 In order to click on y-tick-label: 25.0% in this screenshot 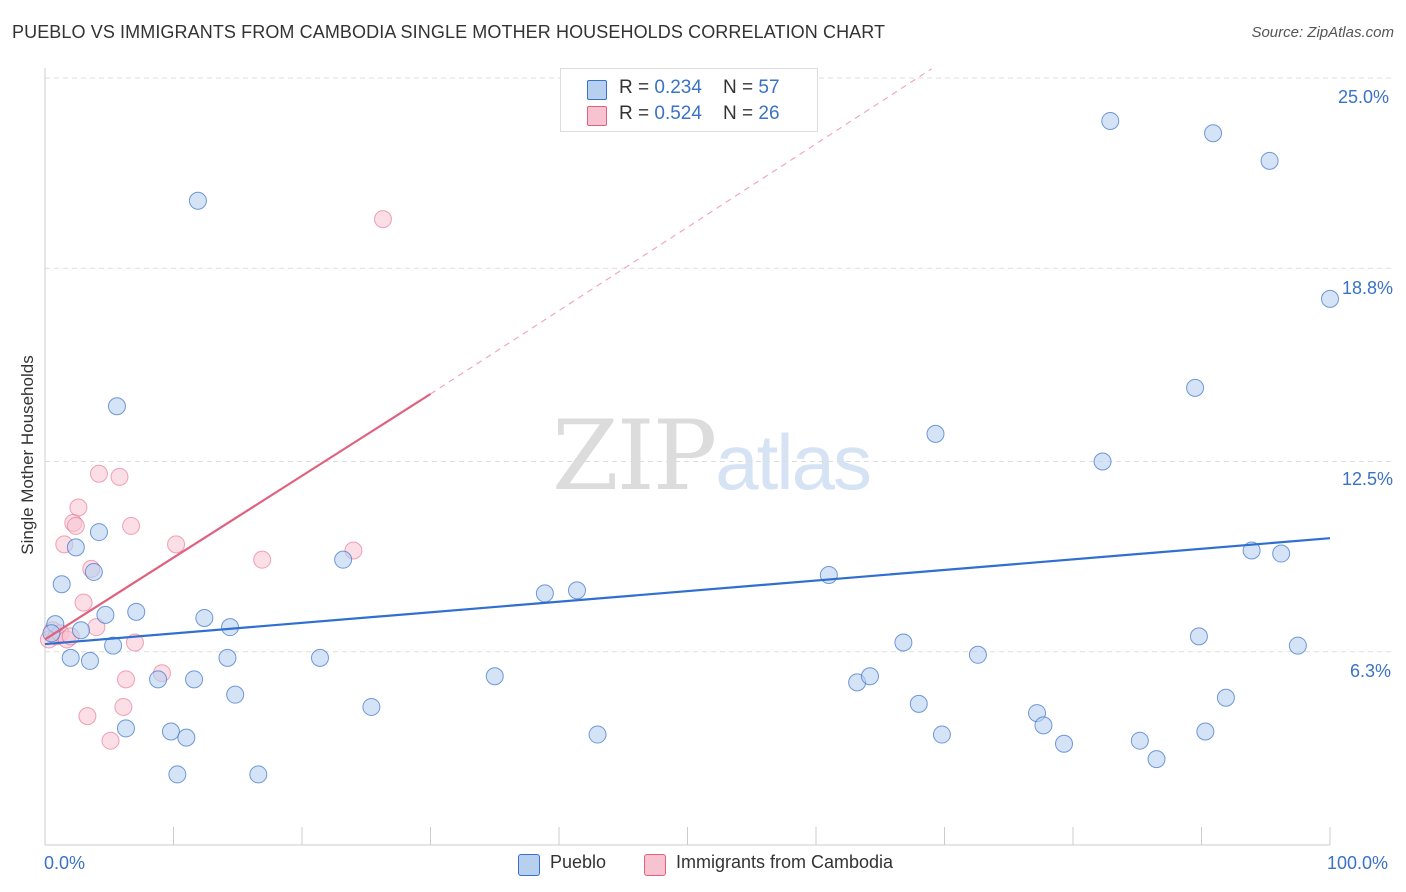, I will do `click(1364, 97)`.